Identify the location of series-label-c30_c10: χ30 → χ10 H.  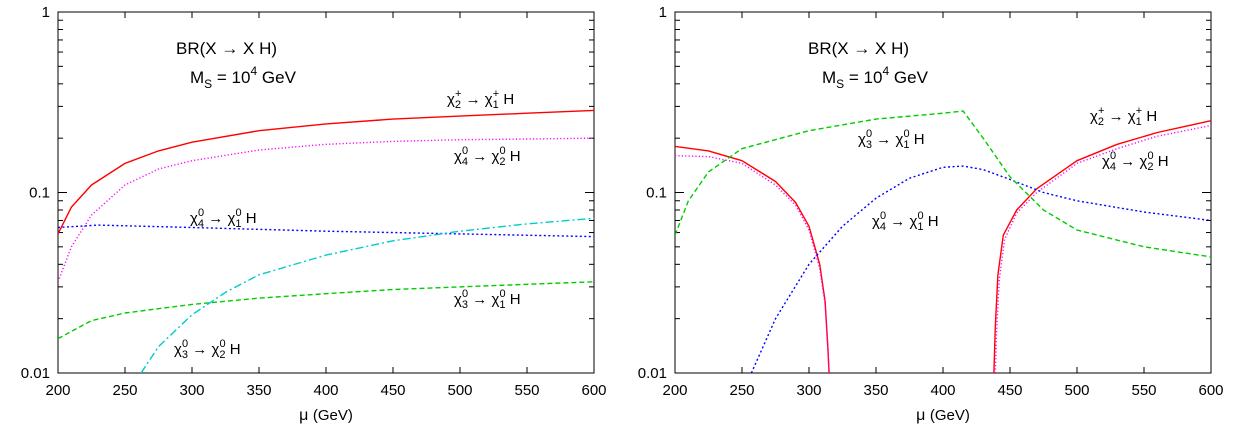
(487, 299).